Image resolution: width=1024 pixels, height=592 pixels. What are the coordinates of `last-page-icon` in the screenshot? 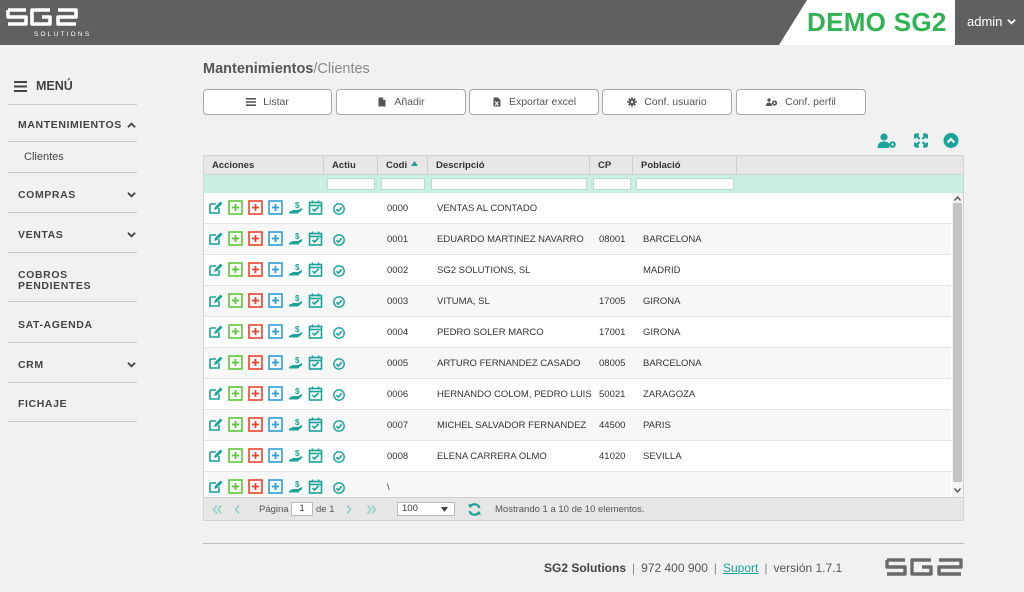 It's located at (371, 509).